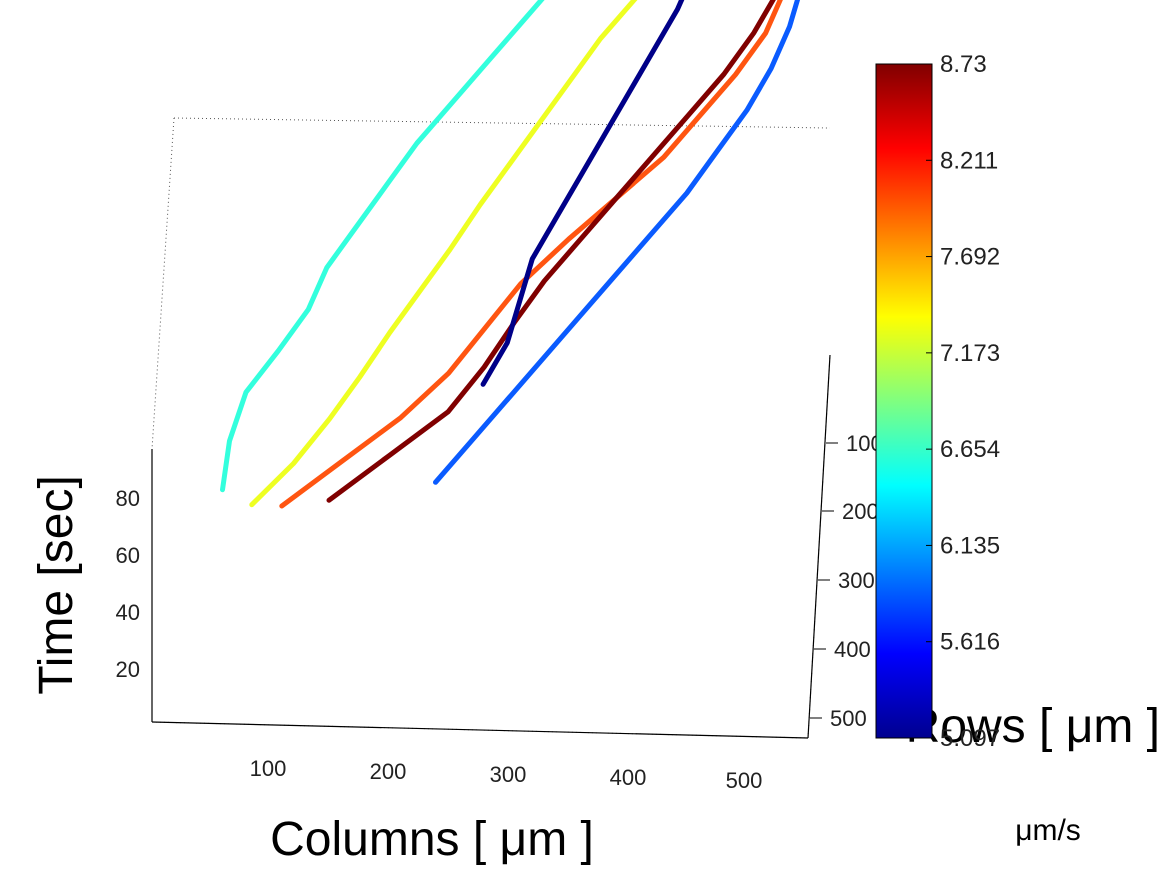  Describe the element at coordinates (852, 649) in the screenshot. I see `y-tick-label: 400` at that location.